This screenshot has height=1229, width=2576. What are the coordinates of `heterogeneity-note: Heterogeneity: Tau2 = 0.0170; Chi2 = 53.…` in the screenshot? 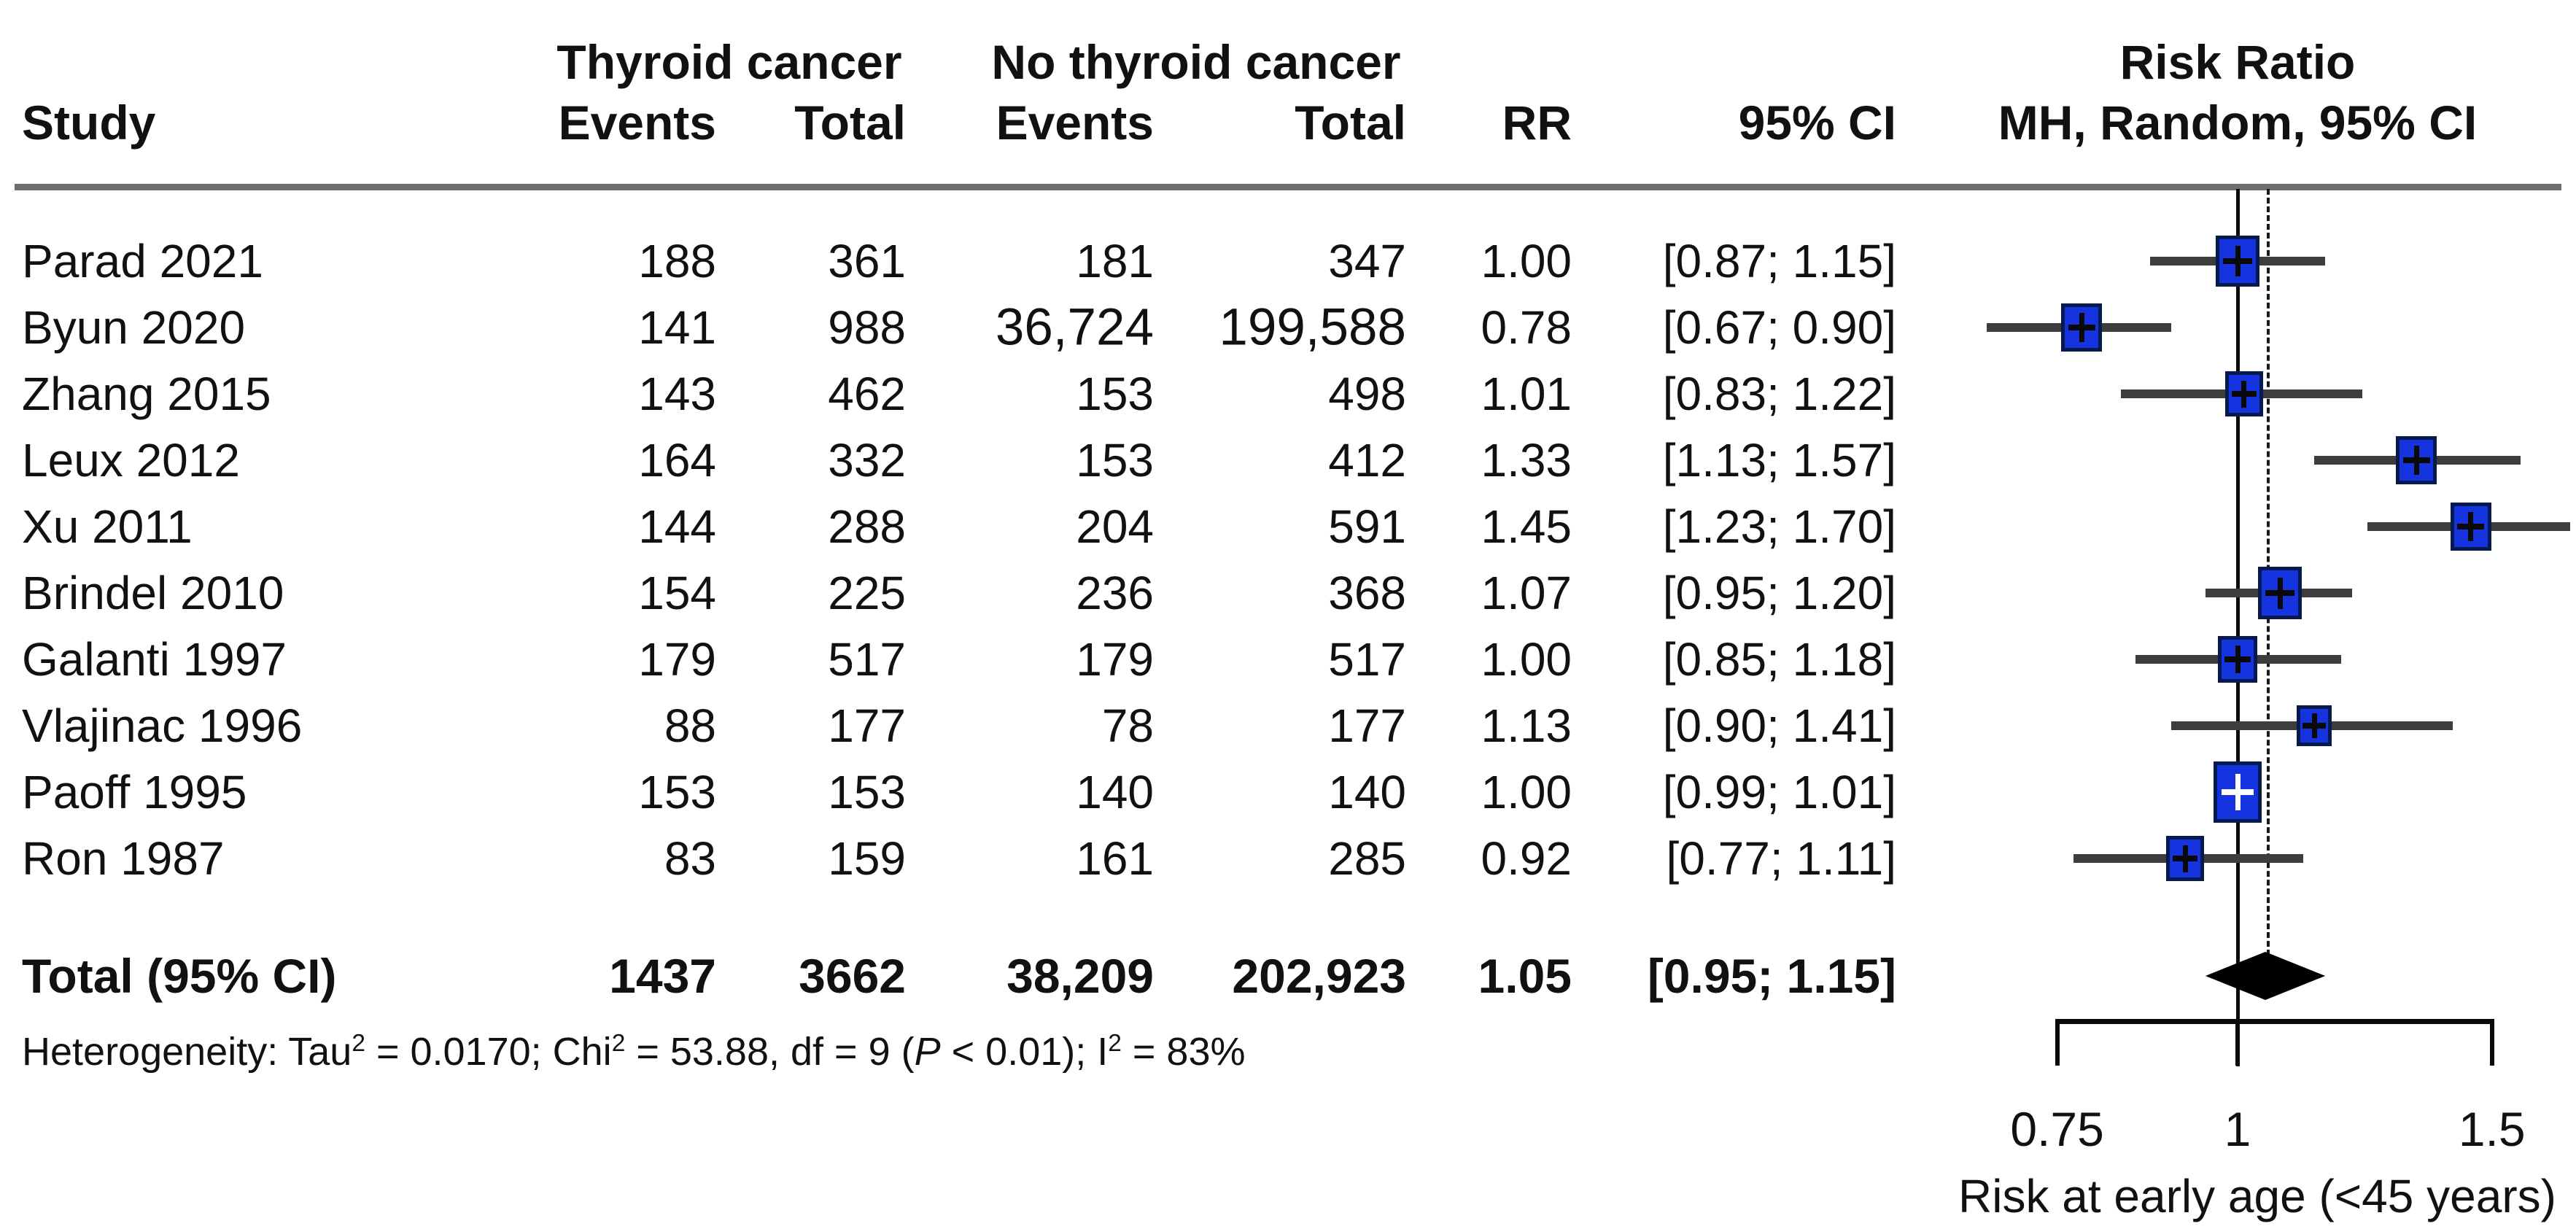 It's located at (634, 1051).